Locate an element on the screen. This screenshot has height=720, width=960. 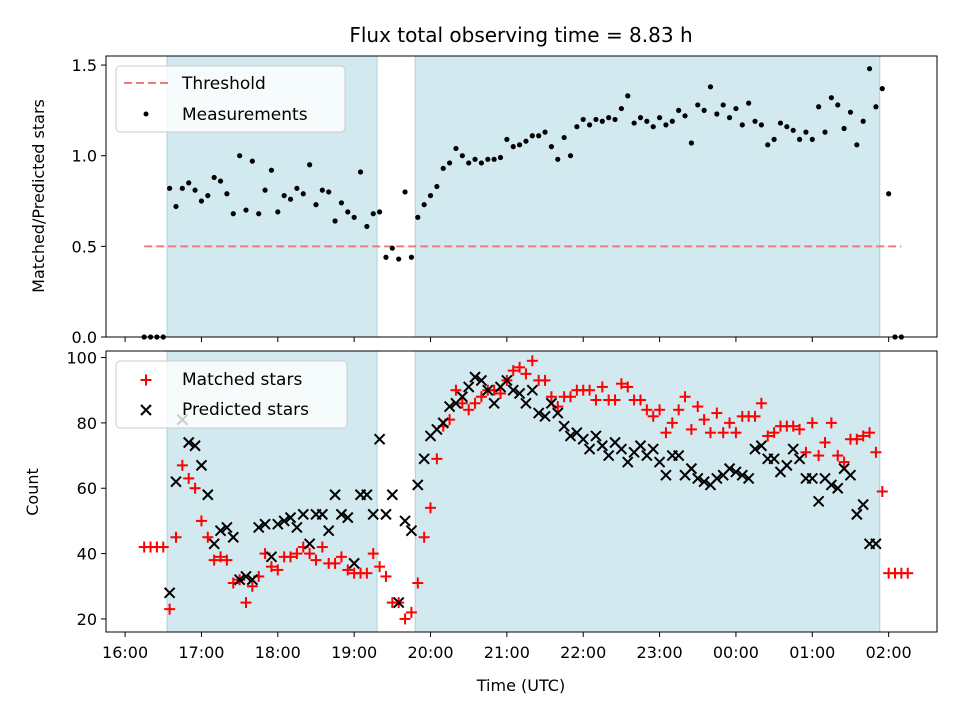
x-tick-label: 02:00 is located at coordinates (889, 652).